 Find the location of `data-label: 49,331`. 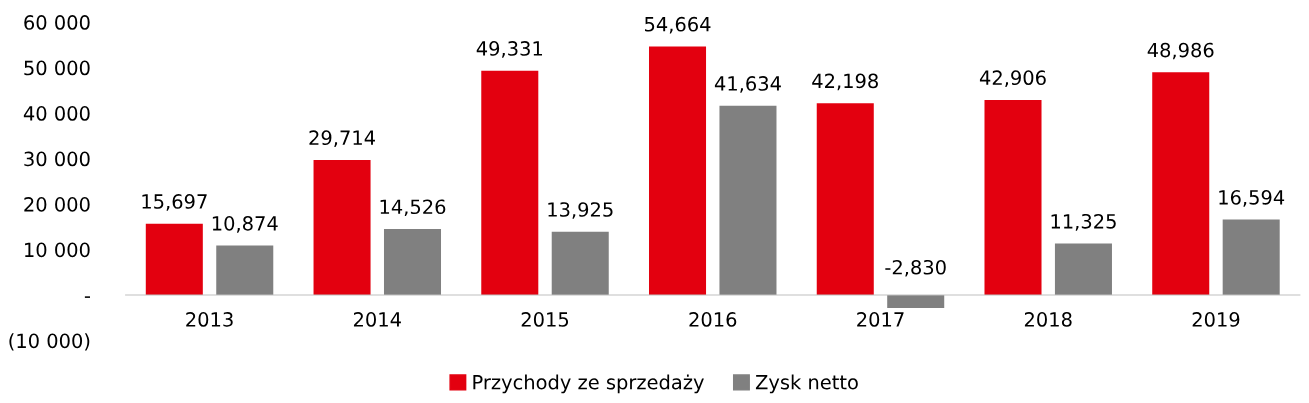

data-label: 49,331 is located at coordinates (509, 49).